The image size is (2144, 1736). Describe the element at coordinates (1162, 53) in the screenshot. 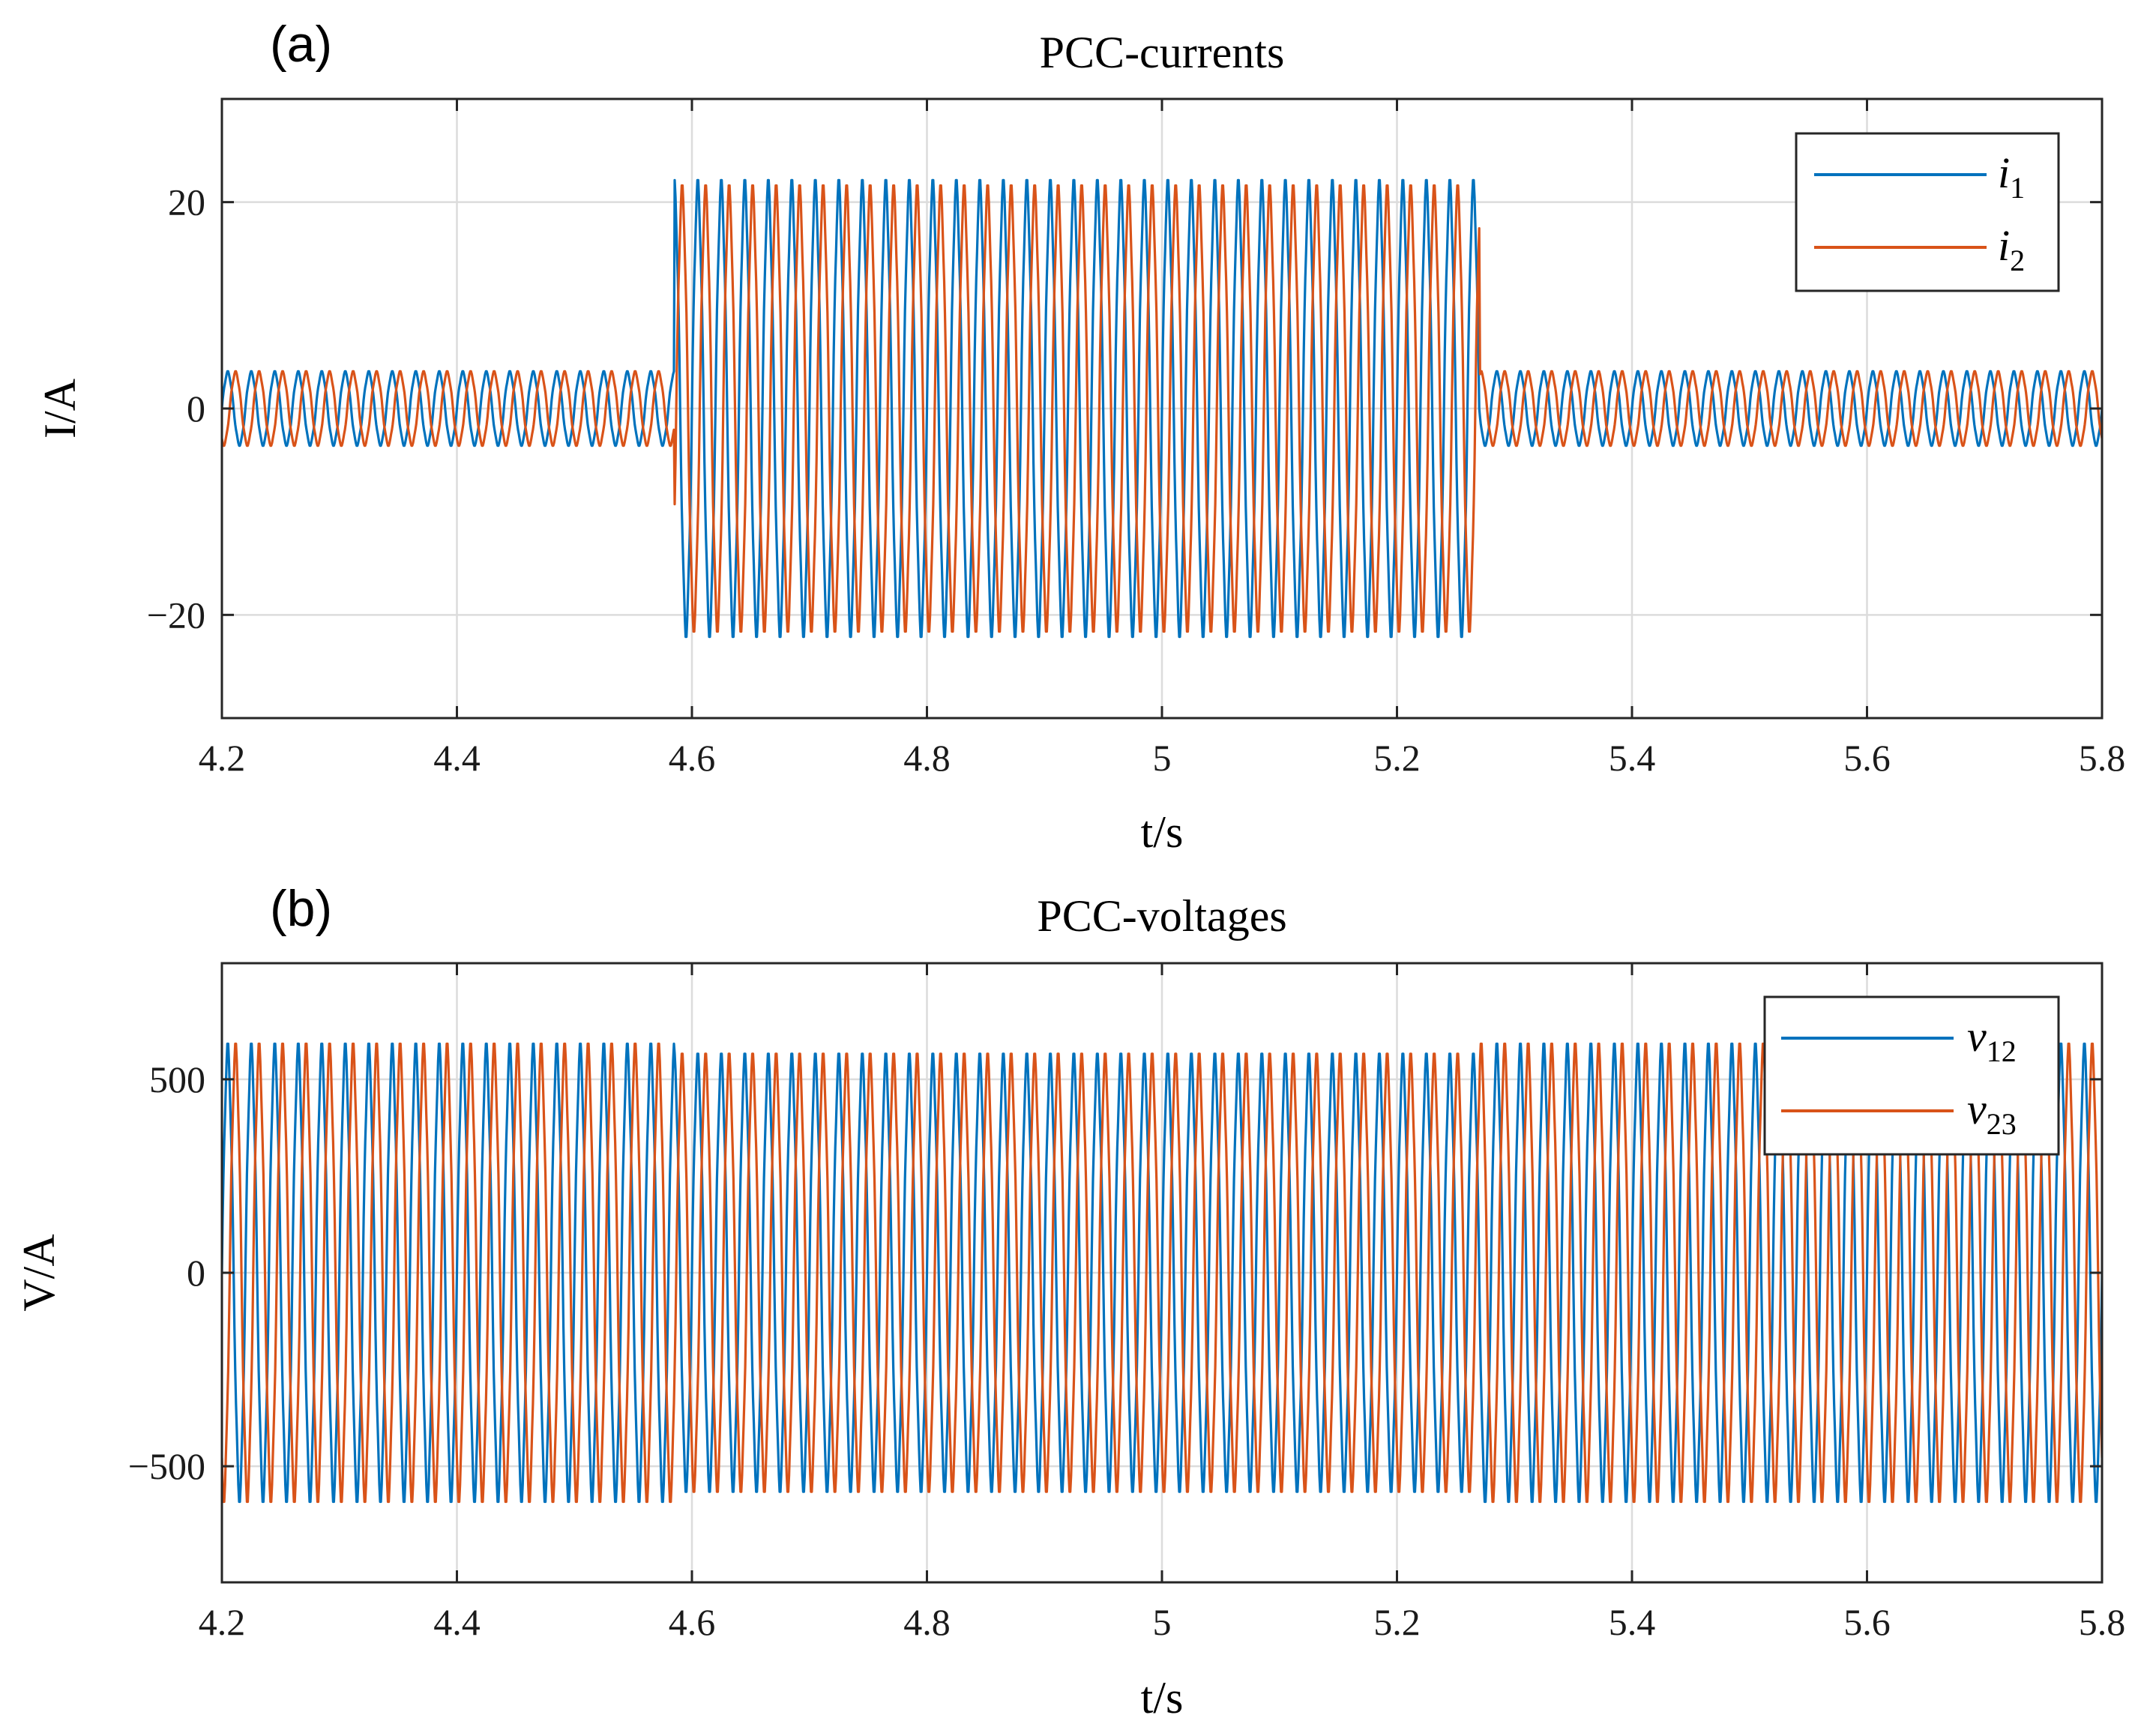

I see `chart-title-currents: PCC-currents` at that location.